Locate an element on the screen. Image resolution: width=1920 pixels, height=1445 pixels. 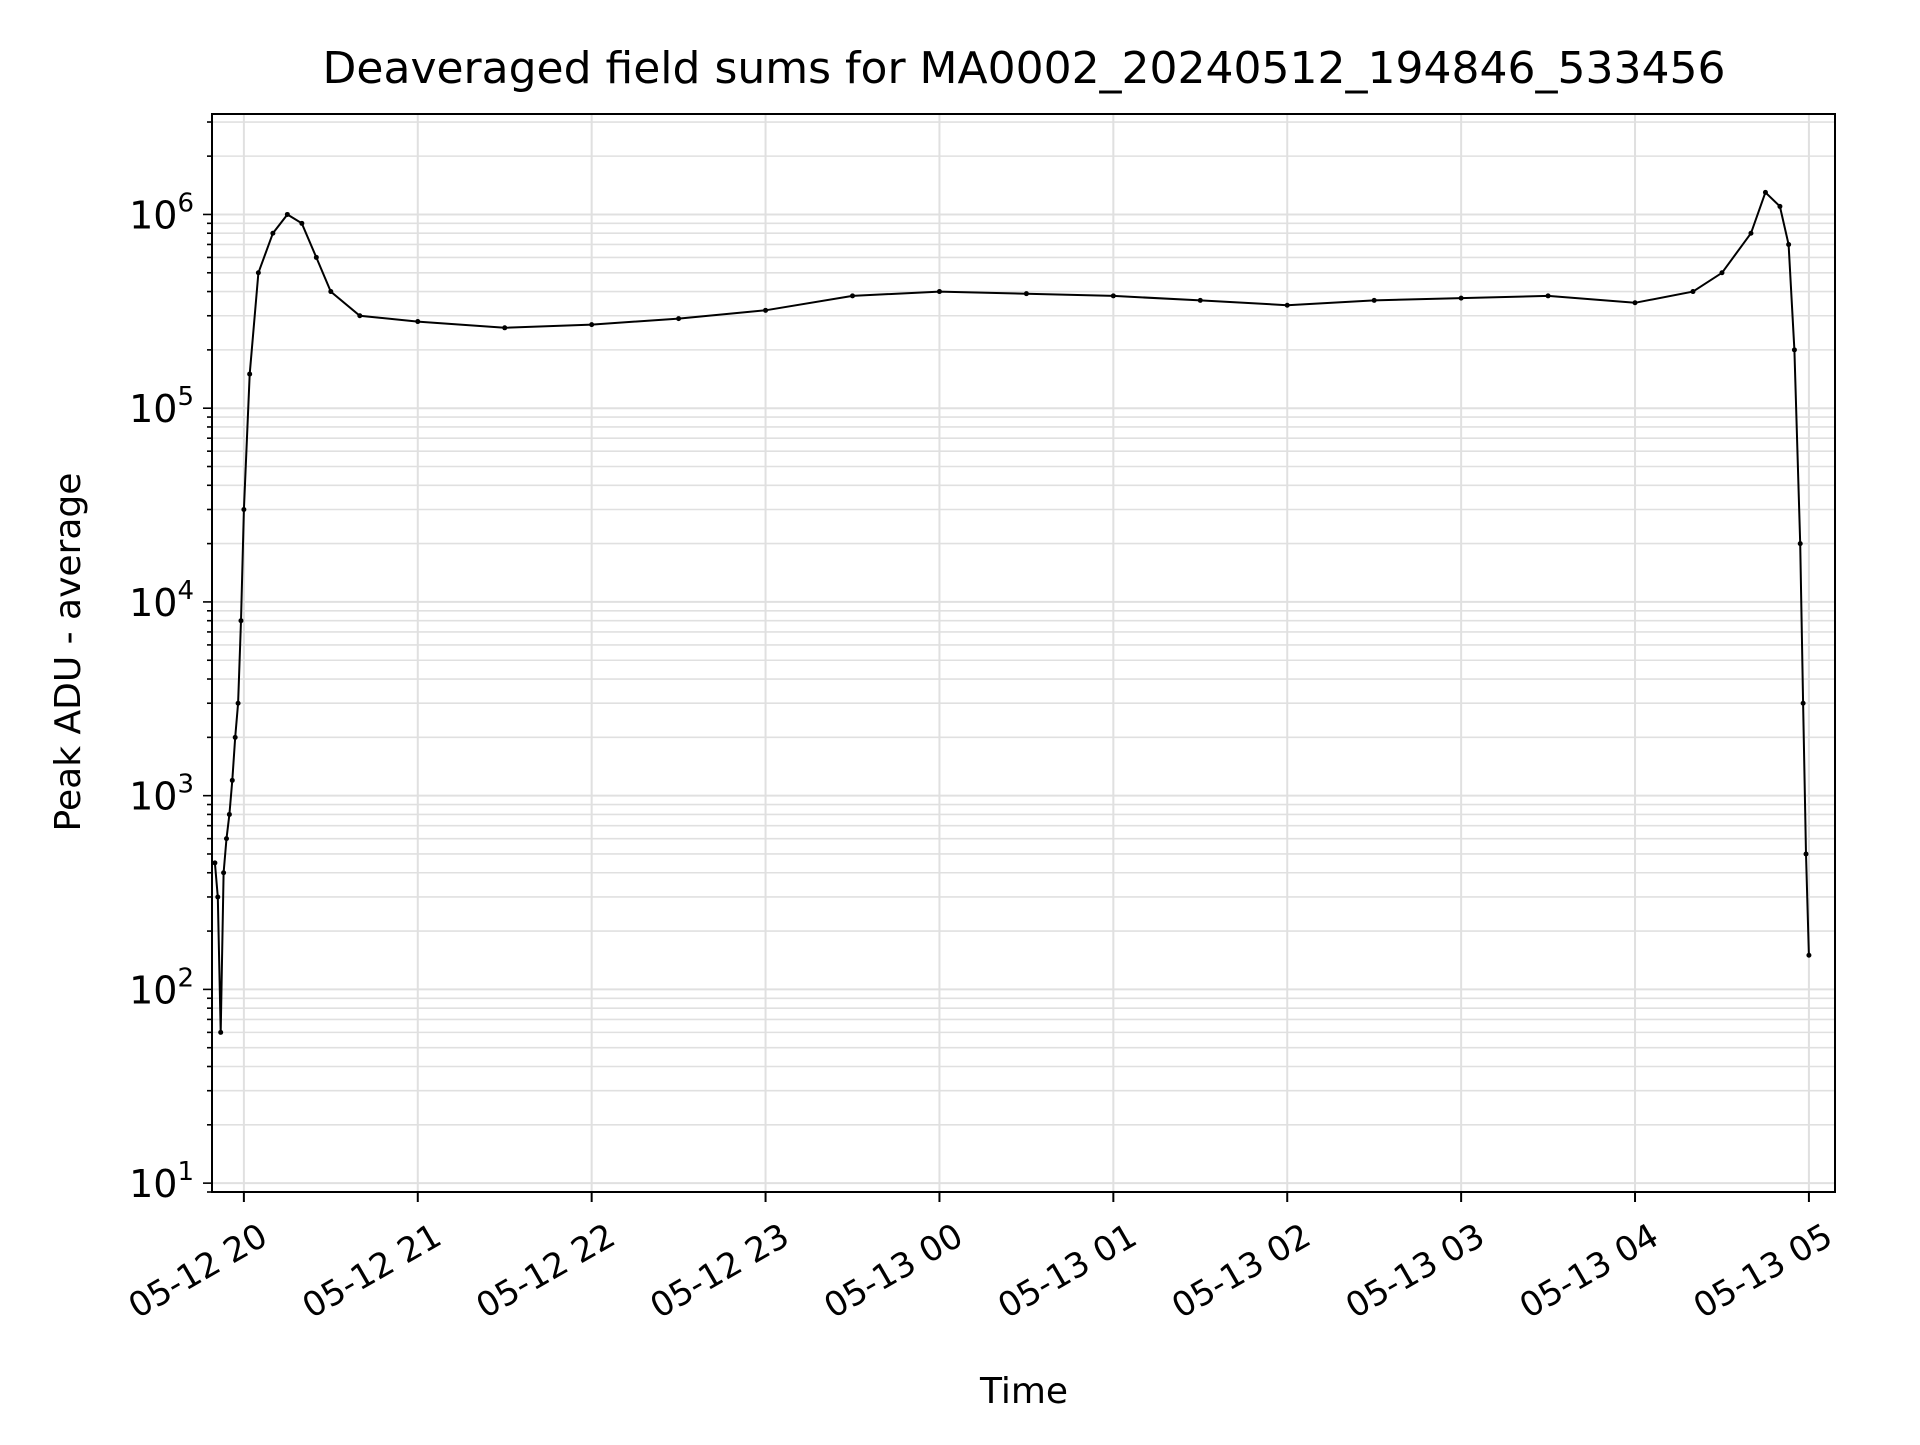
y-tick-label: 10⁴ is located at coordinates (161, 600).